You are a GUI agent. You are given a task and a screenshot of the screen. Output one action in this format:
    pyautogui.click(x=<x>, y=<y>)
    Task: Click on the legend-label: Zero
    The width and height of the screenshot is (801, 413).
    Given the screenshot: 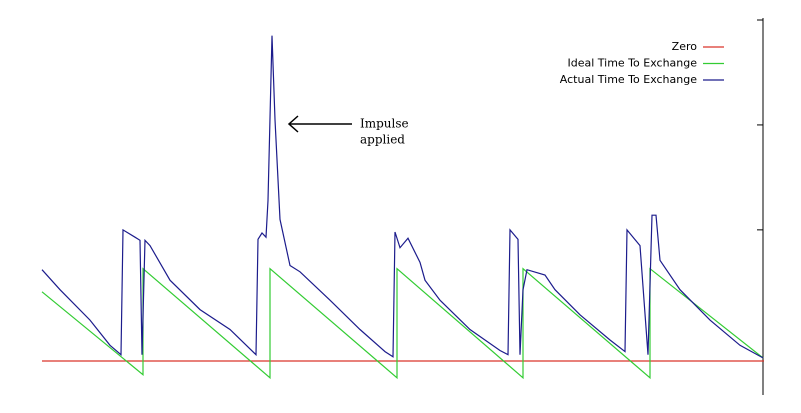 What is the action you would take?
    pyautogui.click(x=685, y=46)
    